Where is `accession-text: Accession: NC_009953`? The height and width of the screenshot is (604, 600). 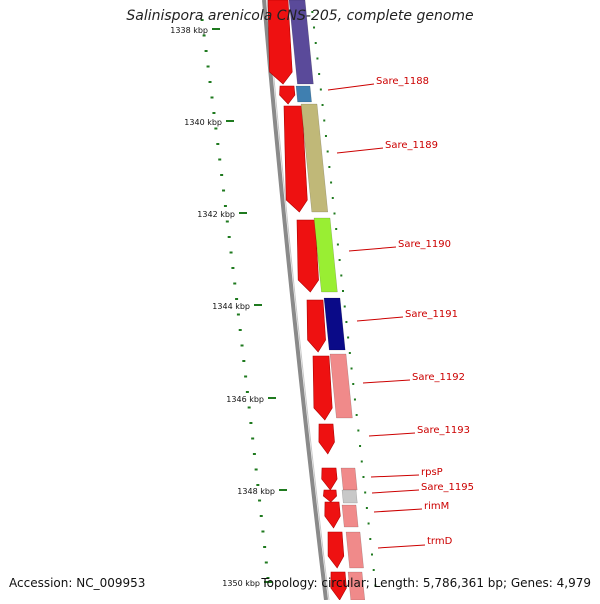
accession-text: Accession: NC_009953 is located at coordinates (77, 583).